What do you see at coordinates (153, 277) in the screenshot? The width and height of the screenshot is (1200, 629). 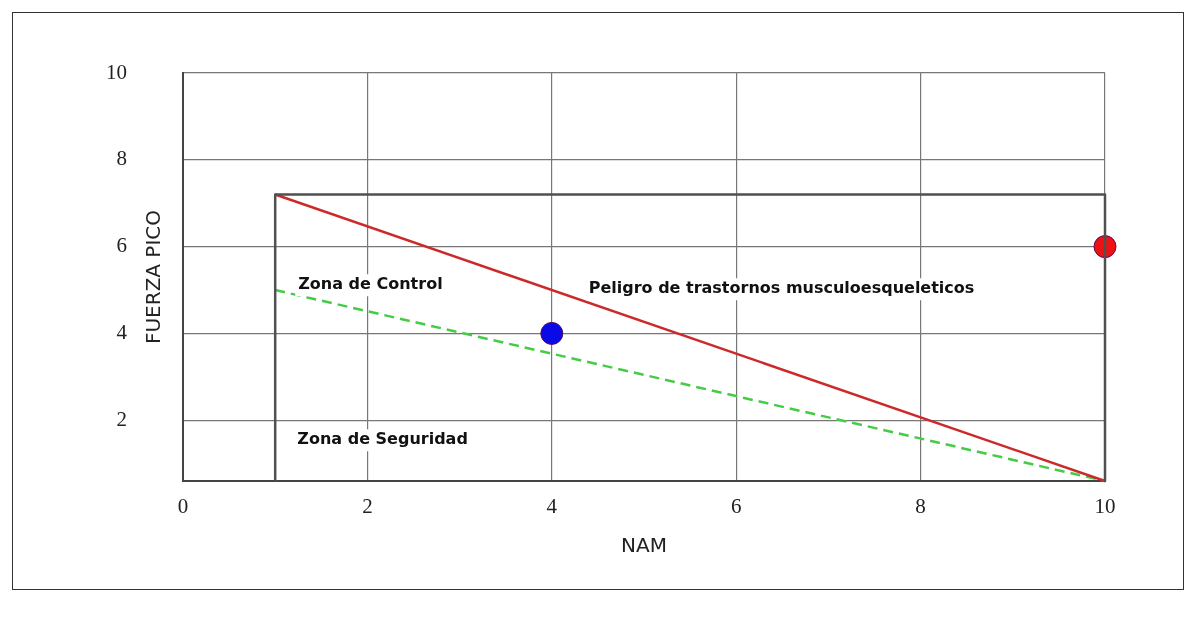 I see `y-axis-title: FUERZA PICO` at bounding box center [153, 277].